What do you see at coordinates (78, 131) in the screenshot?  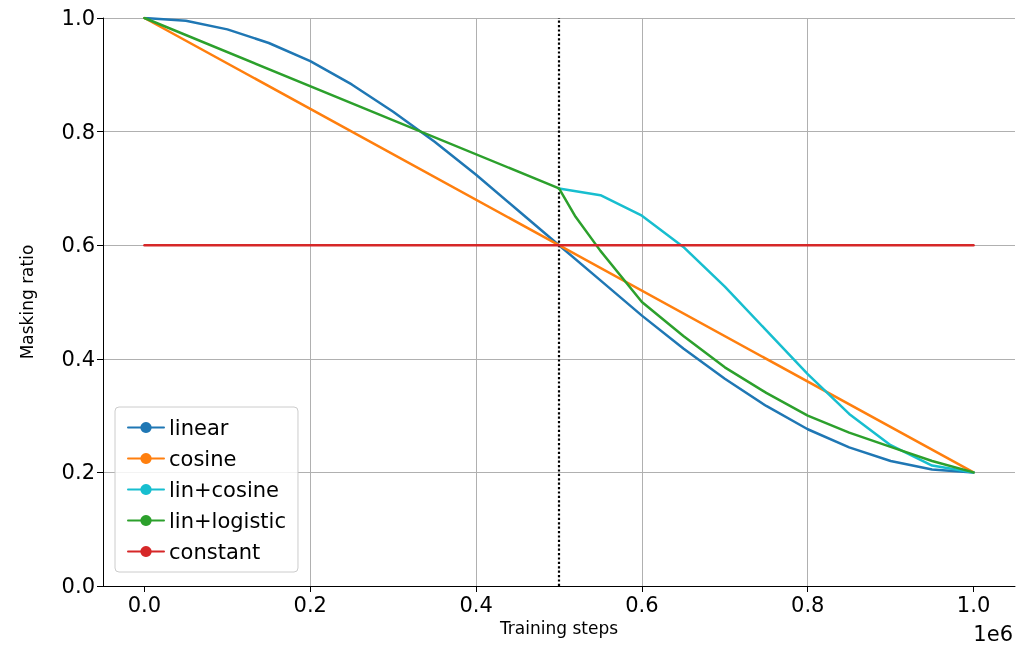 I see `y-tick-label: 0.8` at bounding box center [78, 131].